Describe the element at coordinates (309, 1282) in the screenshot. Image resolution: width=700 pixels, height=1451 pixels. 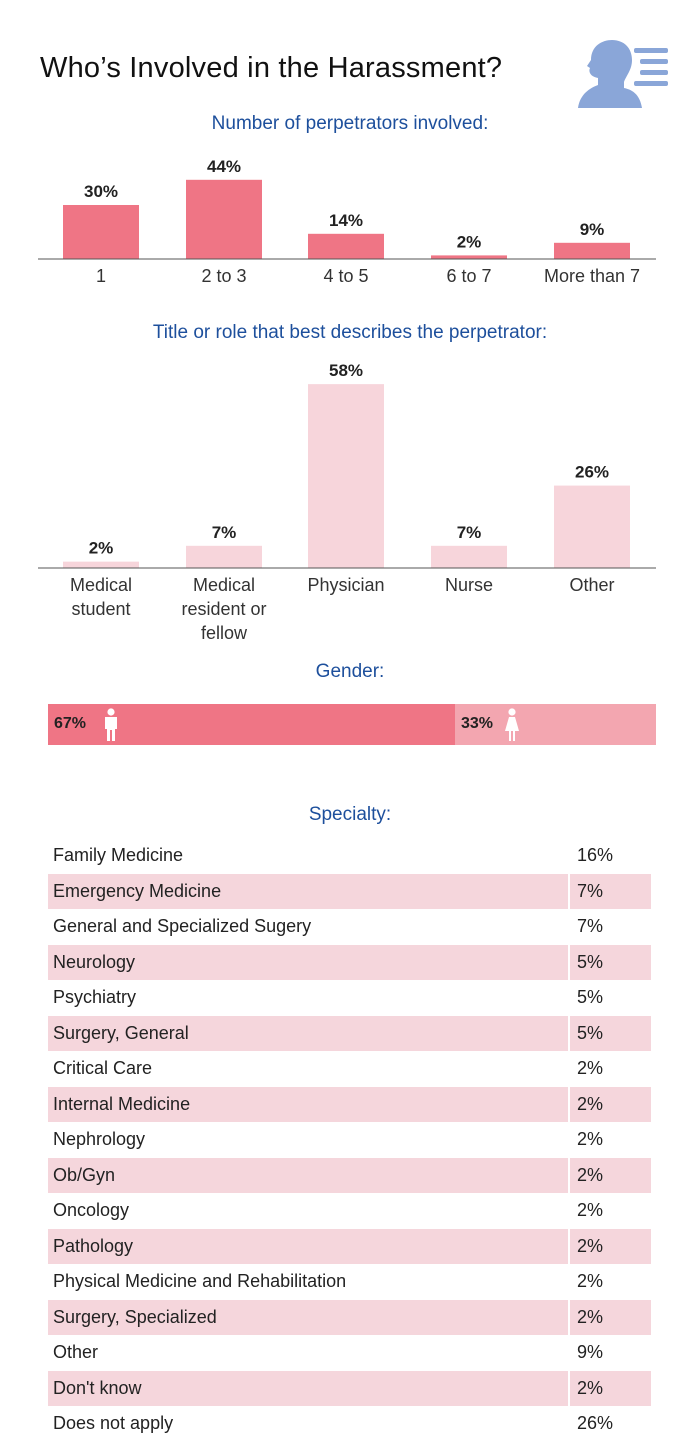
I see `specialty-name: Physical Medicine and Rehabilitation` at that location.